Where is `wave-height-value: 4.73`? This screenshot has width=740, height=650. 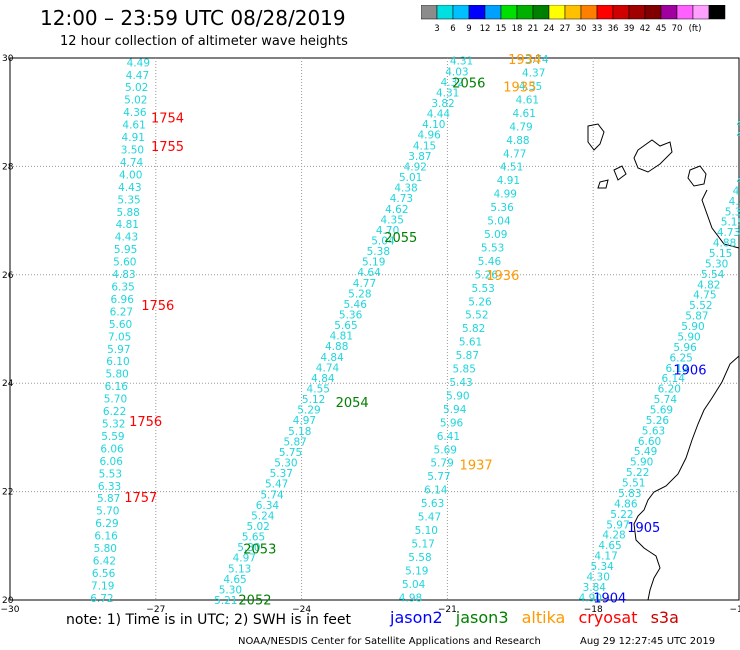
wave-height-value: 4.73 is located at coordinates (401, 199).